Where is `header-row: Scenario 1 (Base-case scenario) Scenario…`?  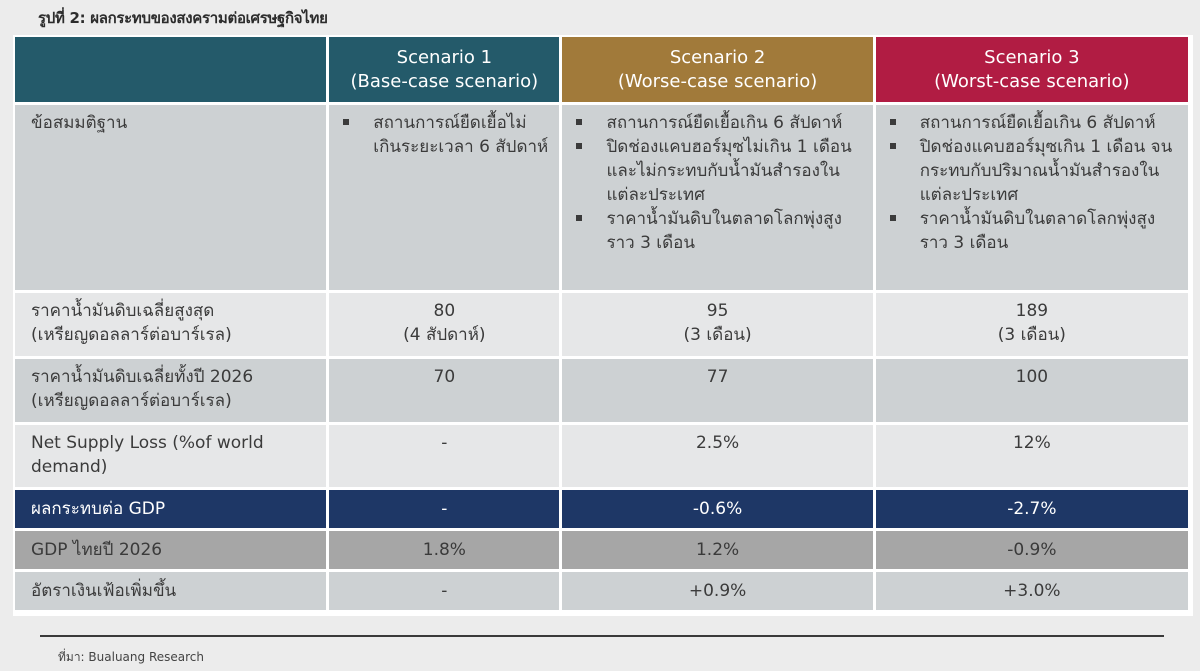 header-row: Scenario 1 (Base-case scenario) Scenario… is located at coordinates (601, 69).